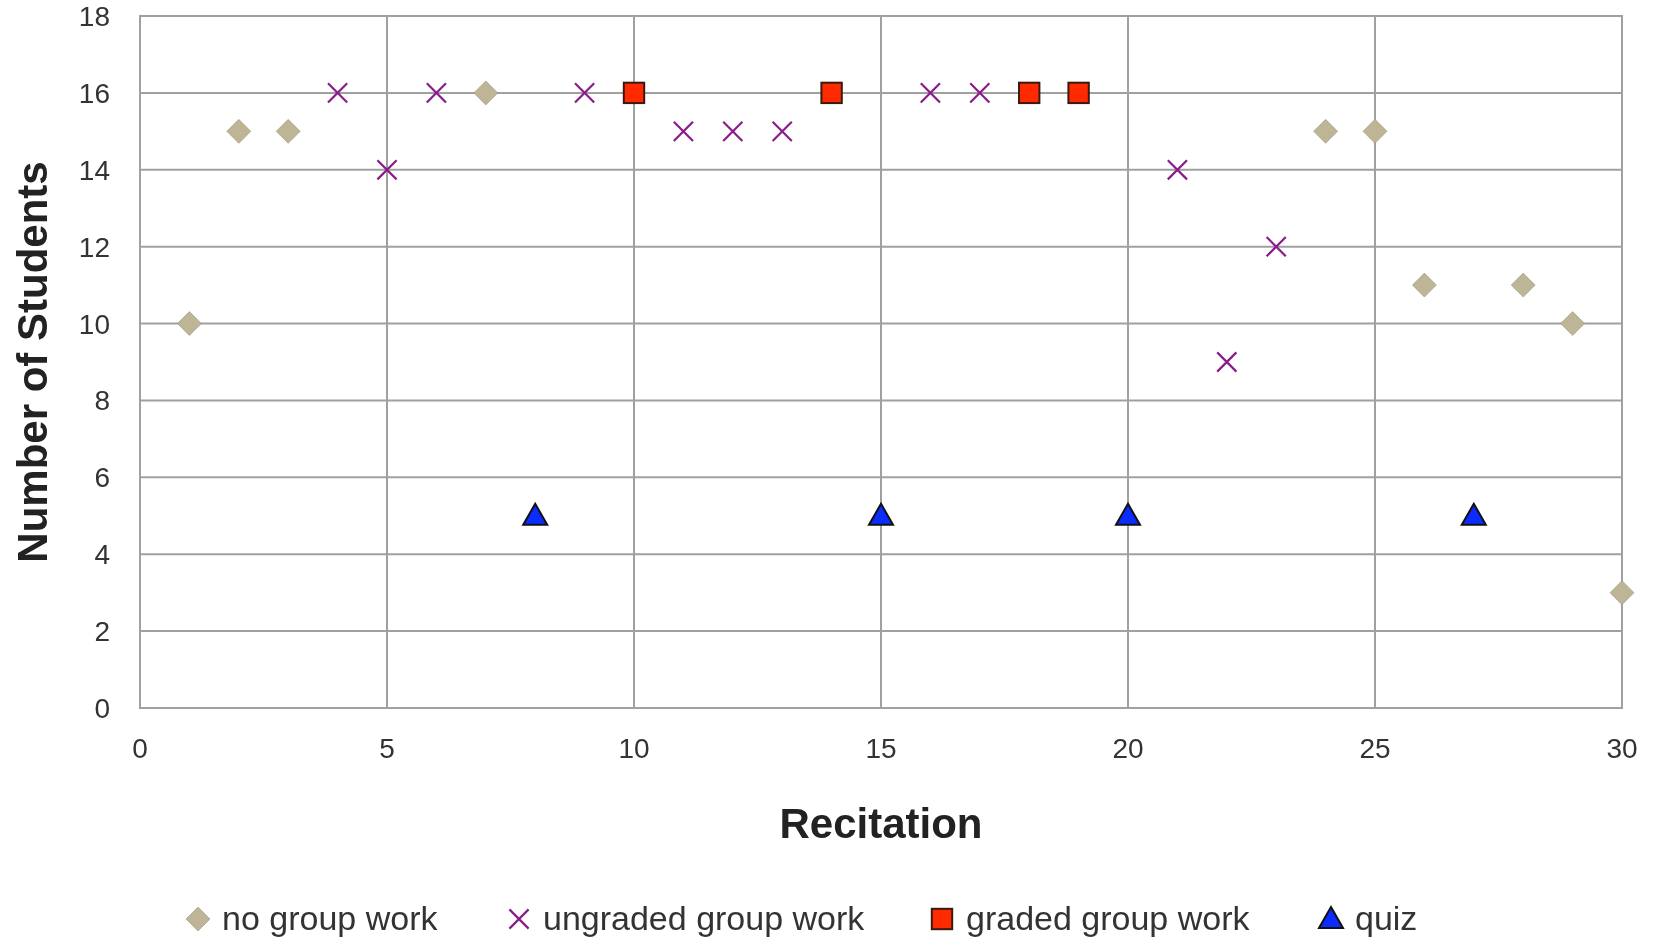 The height and width of the screenshot is (951, 1657). Describe the element at coordinates (102, 708) in the screenshot. I see `y-tick-label: 0` at that location.